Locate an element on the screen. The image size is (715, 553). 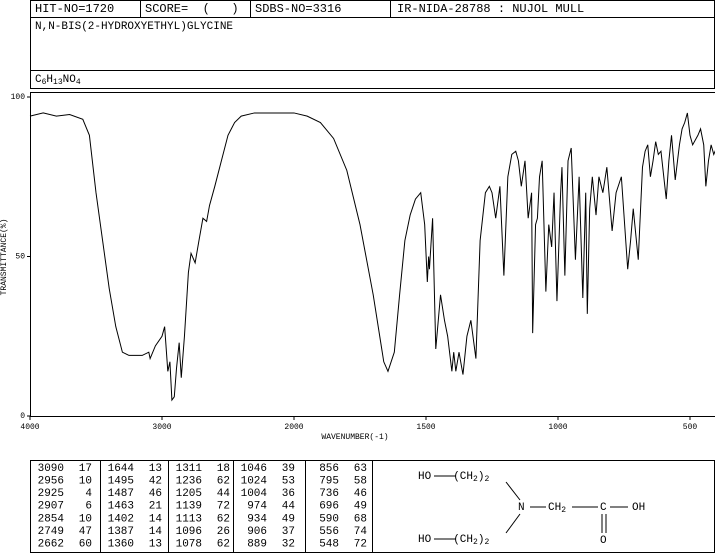
peak-wavenumber: 1046 is located at coordinates (254, 469).